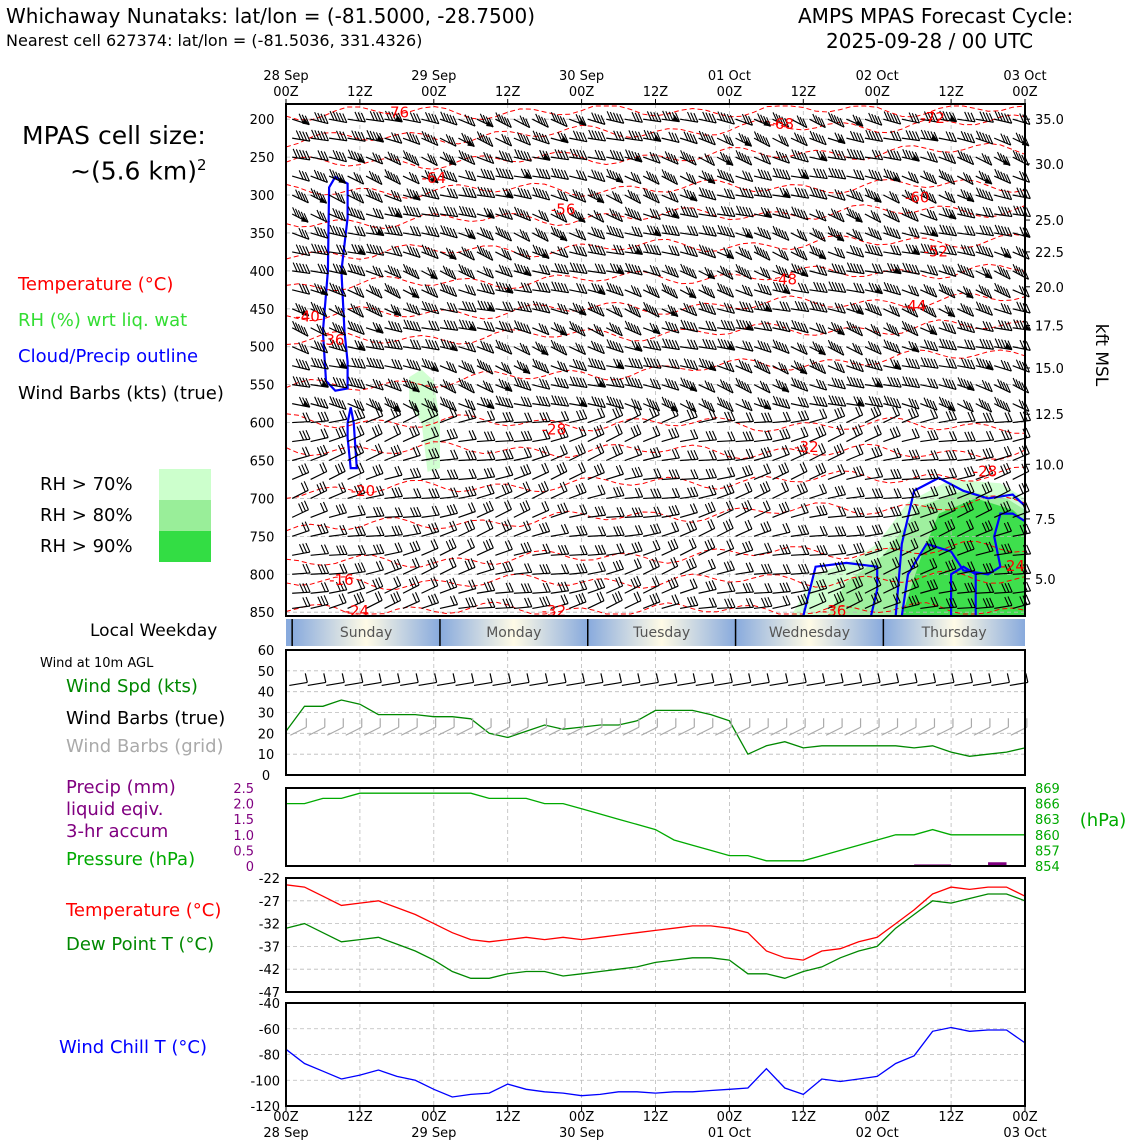 The image size is (1140, 1140). I want to click on precip-label-2: liquid eqiv., so click(115, 809).